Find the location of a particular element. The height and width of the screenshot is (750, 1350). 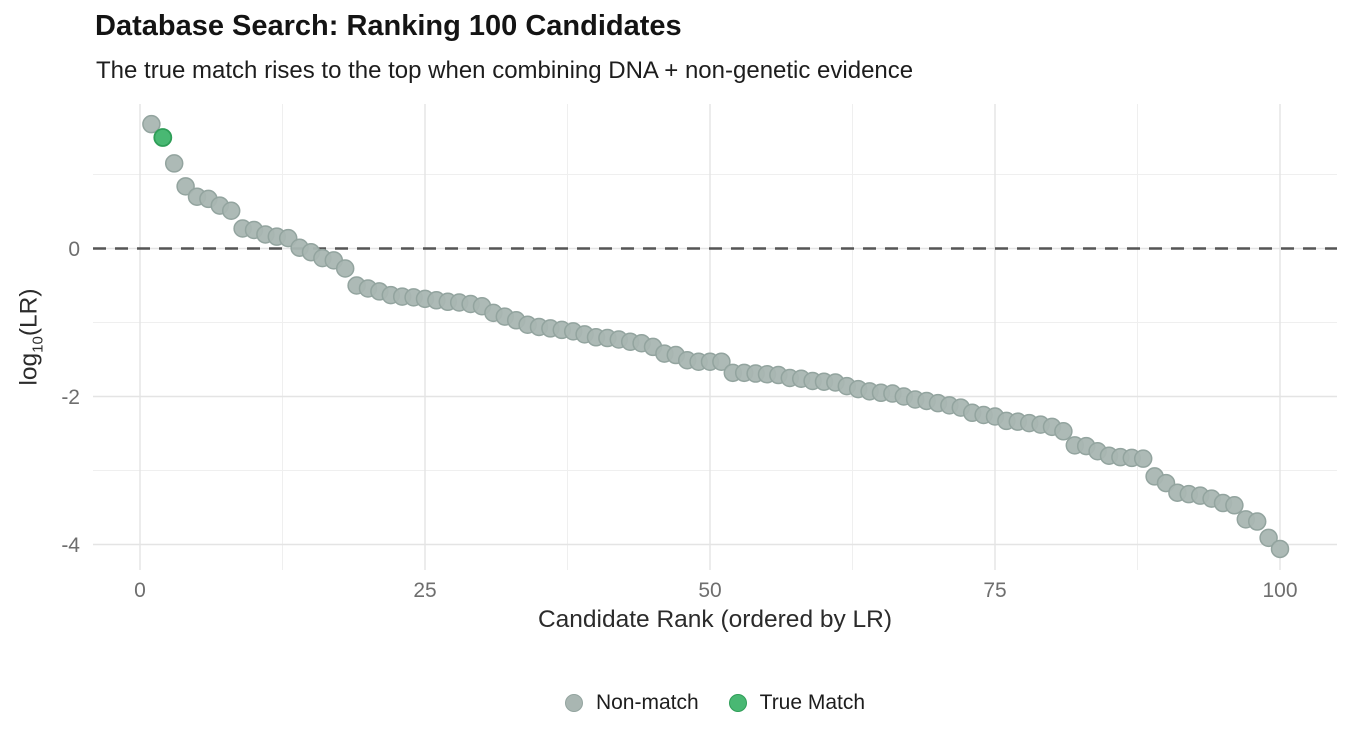

y-axis-title-text: log is located at coordinates (29, 369).